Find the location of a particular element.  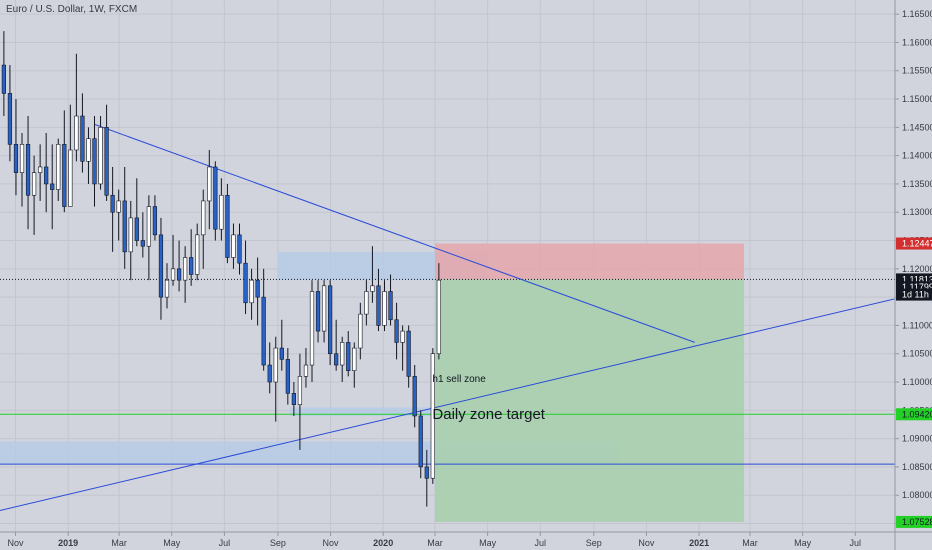

y-tick-label: 1.14500 is located at coordinates (917, 127).